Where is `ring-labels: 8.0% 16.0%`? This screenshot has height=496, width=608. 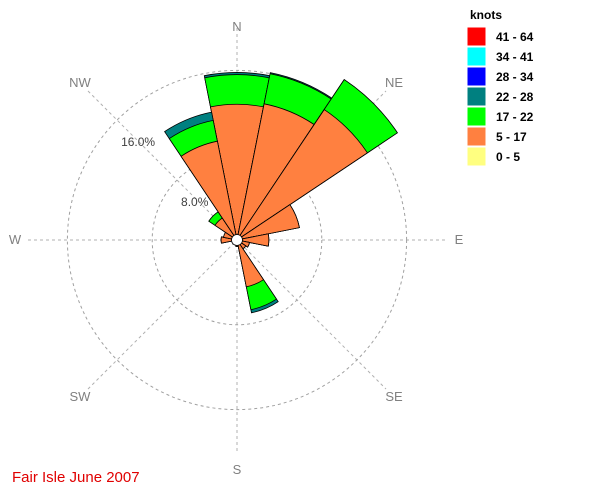 ring-labels: 8.0% 16.0% is located at coordinates (165, 172).